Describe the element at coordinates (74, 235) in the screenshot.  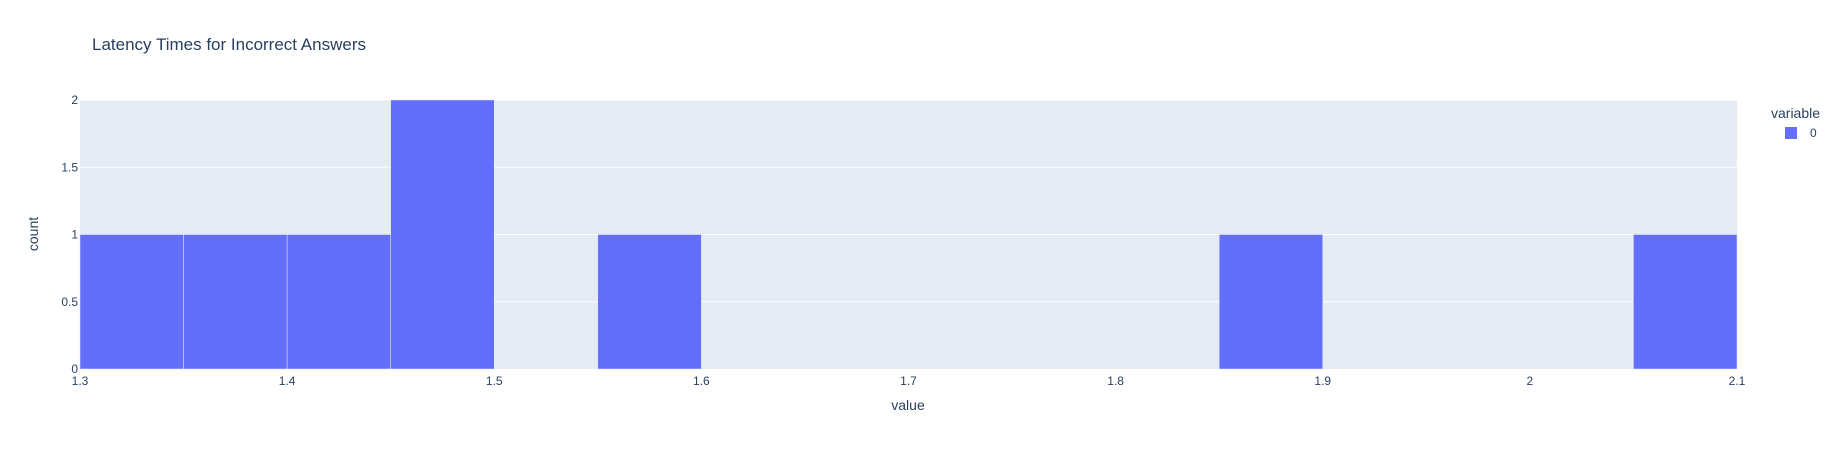
I see `y-tick-label: 1` at that location.